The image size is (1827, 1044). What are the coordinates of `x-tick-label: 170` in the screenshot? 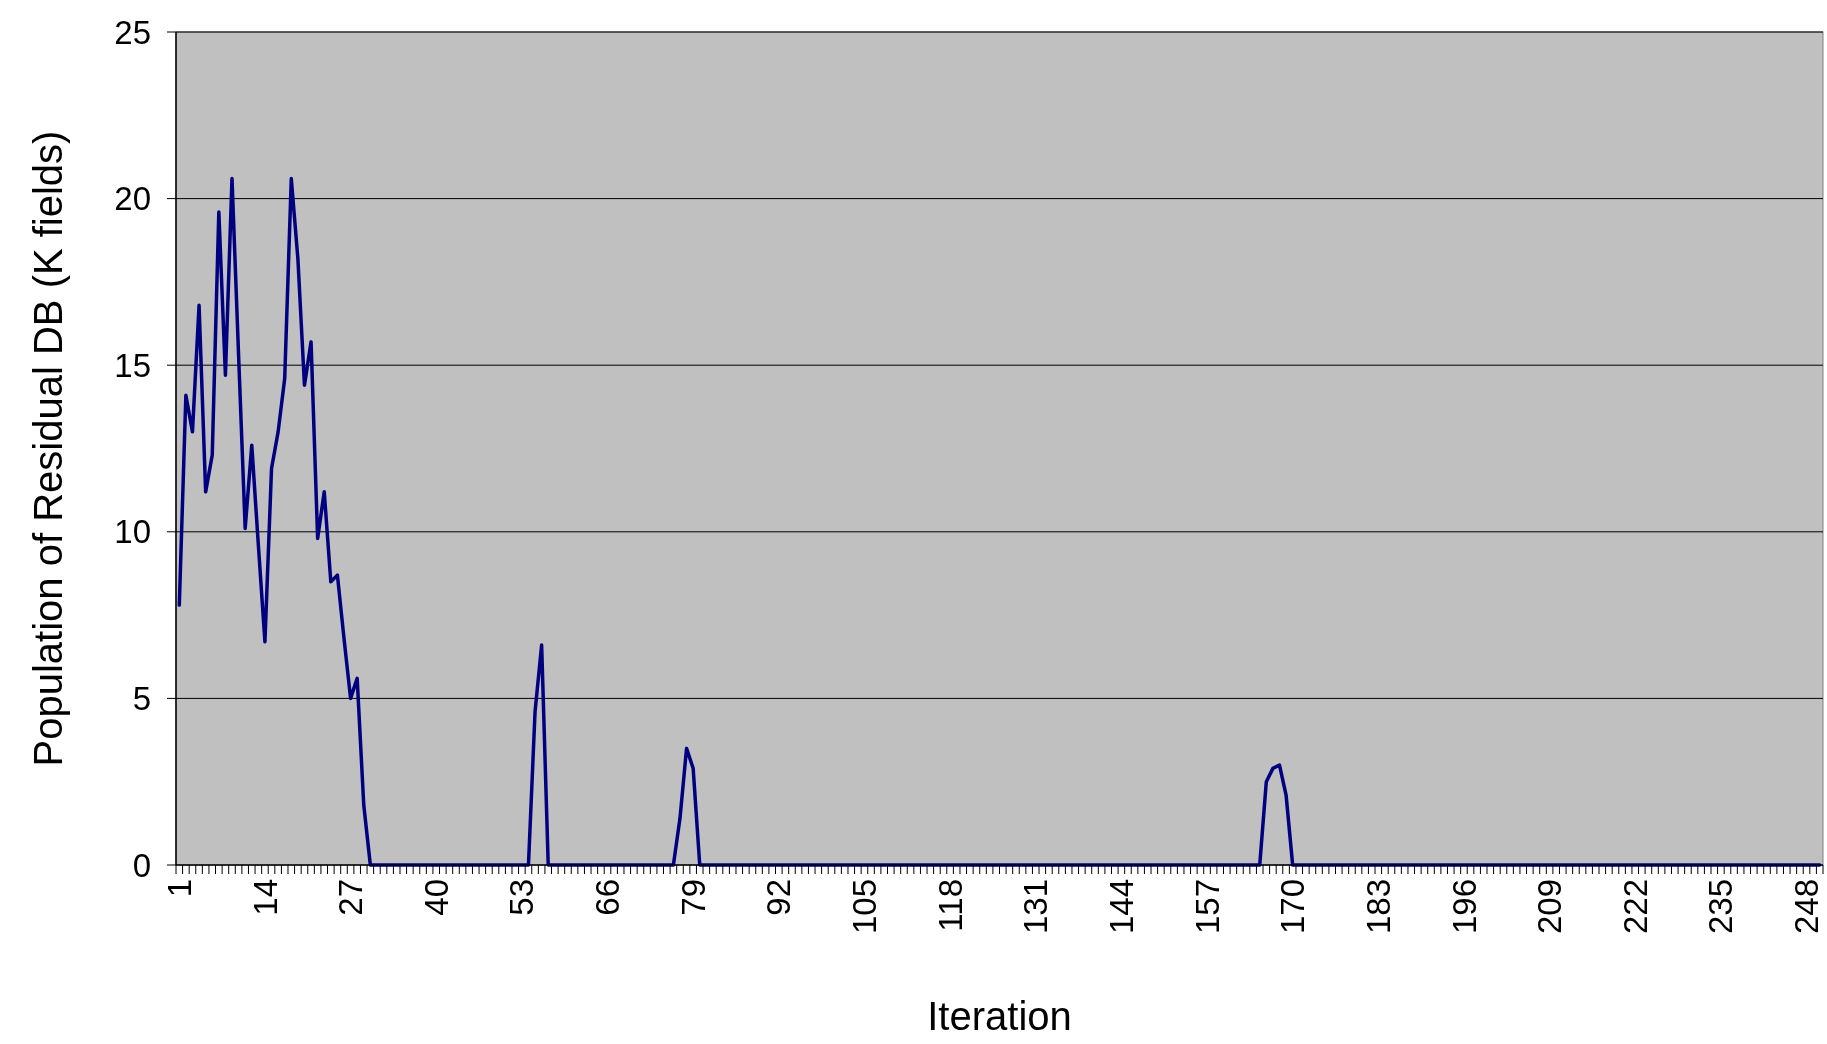 It's located at (1293, 907).